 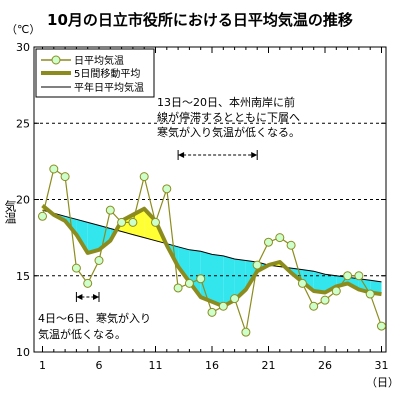 What do you see at coordinates (94, 326) in the screenshot?
I see `annotation-early-october: 4日～6日、寒気が入り 気温が低くなる。` at bounding box center [94, 326].